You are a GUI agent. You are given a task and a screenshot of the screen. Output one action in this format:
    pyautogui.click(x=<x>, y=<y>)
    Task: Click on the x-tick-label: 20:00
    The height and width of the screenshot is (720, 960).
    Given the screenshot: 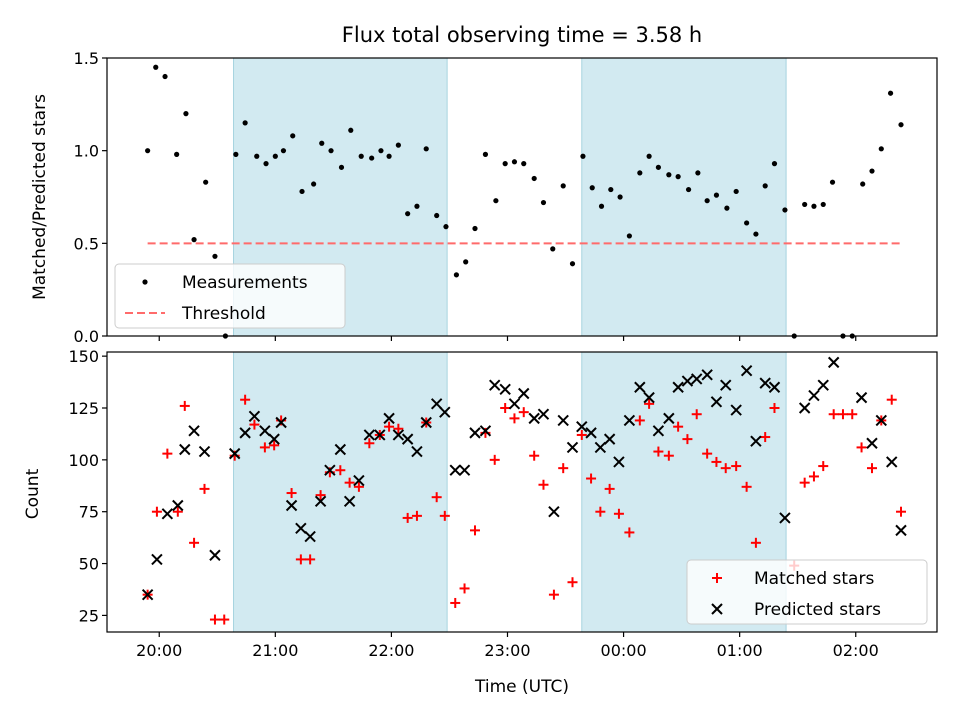 What is the action you would take?
    pyautogui.click(x=159, y=650)
    